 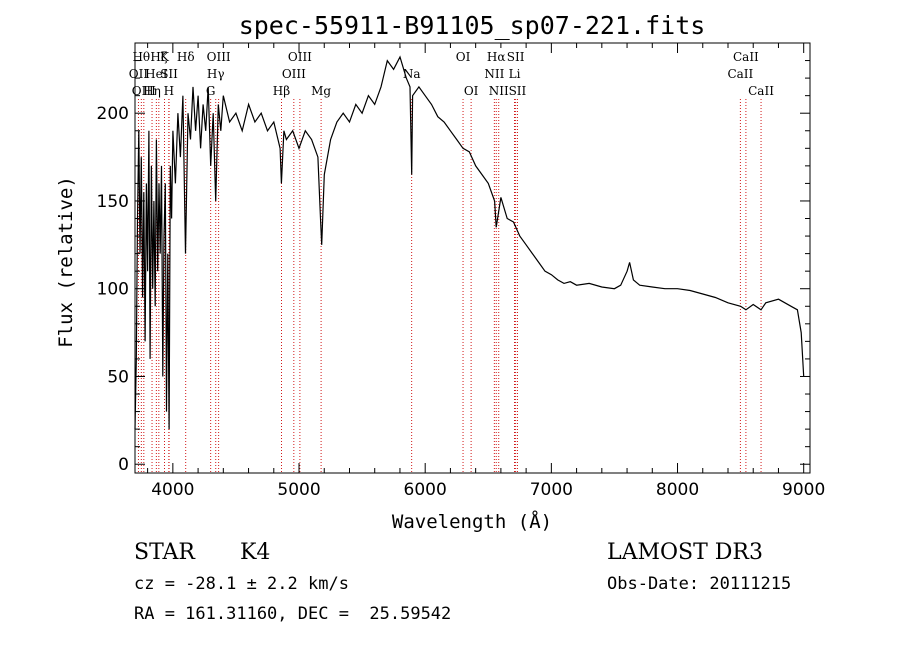 I want to click on line-marker-label: H, so click(x=169, y=91).